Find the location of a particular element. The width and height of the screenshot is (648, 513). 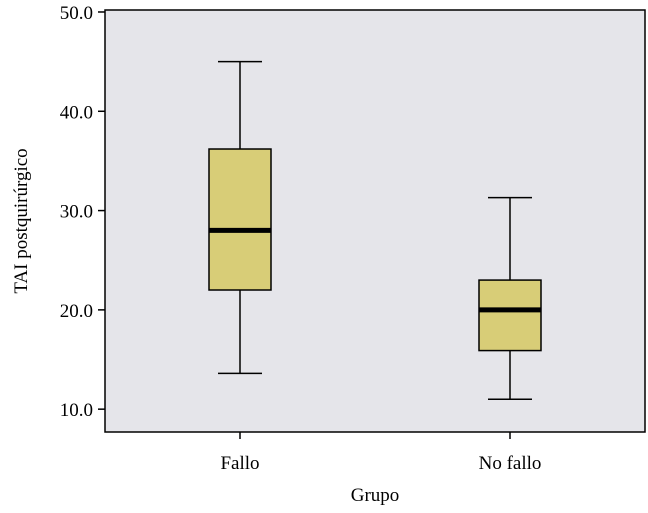

x-tick-label: No fallo is located at coordinates (510, 463).